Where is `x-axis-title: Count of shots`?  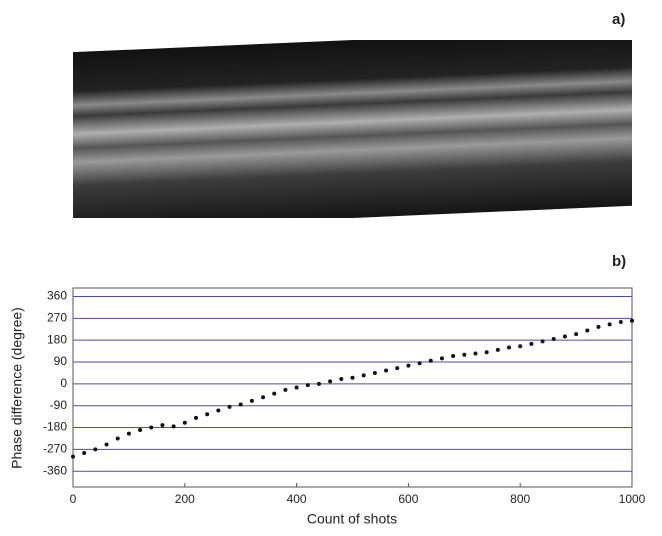
x-axis-title: Count of shots is located at coordinates (352, 519).